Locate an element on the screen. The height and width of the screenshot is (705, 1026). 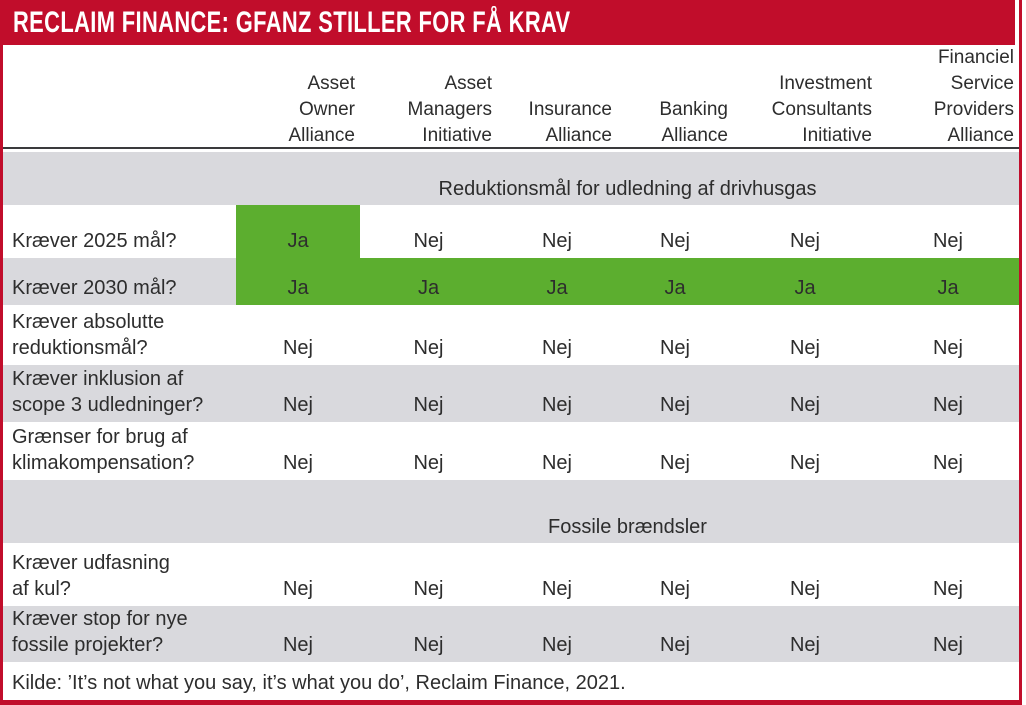
row-label: Kræver udfasning af kul? is located at coordinates (91, 576).